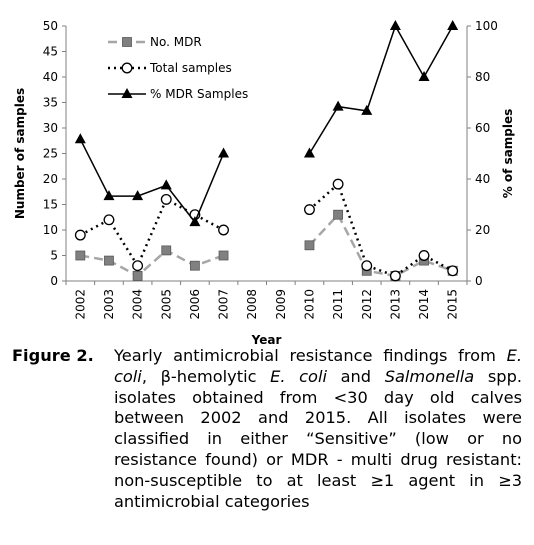 The image size is (534, 545). Describe the element at coordinates (395, 304) in the screenshot. I see `x-tick-label: 2013` at that location.